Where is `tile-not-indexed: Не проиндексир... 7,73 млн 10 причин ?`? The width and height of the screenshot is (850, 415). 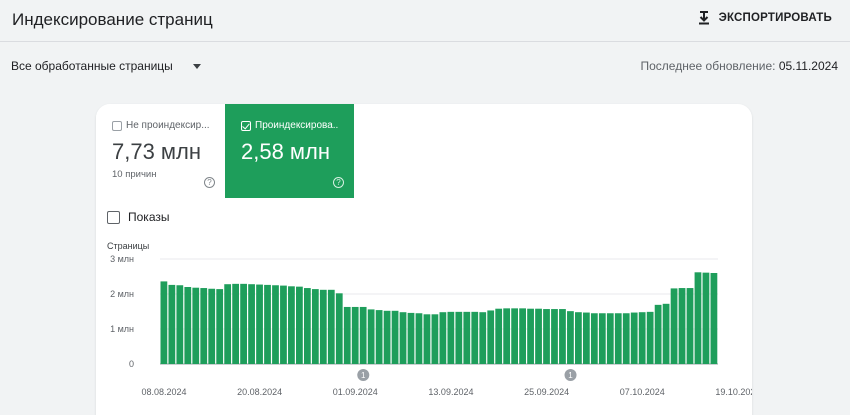
tile-not-indexed: Не проиндексир... 7,73 млн 10 причин ? is located at coordinates (160, 151).